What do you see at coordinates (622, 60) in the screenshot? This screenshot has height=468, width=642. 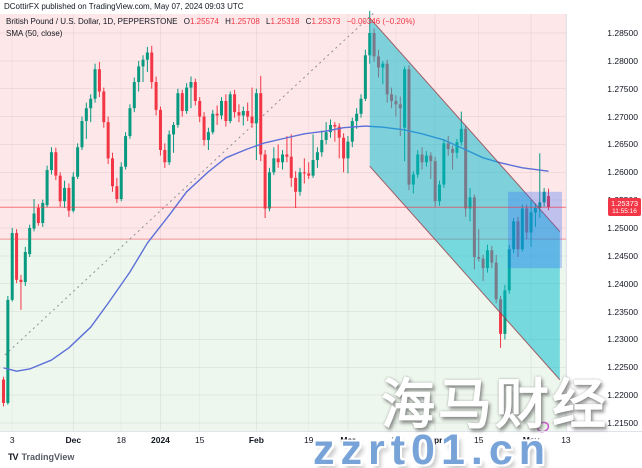 I see `price-axis-label: 1.28000` at bounding box center [622, 60].